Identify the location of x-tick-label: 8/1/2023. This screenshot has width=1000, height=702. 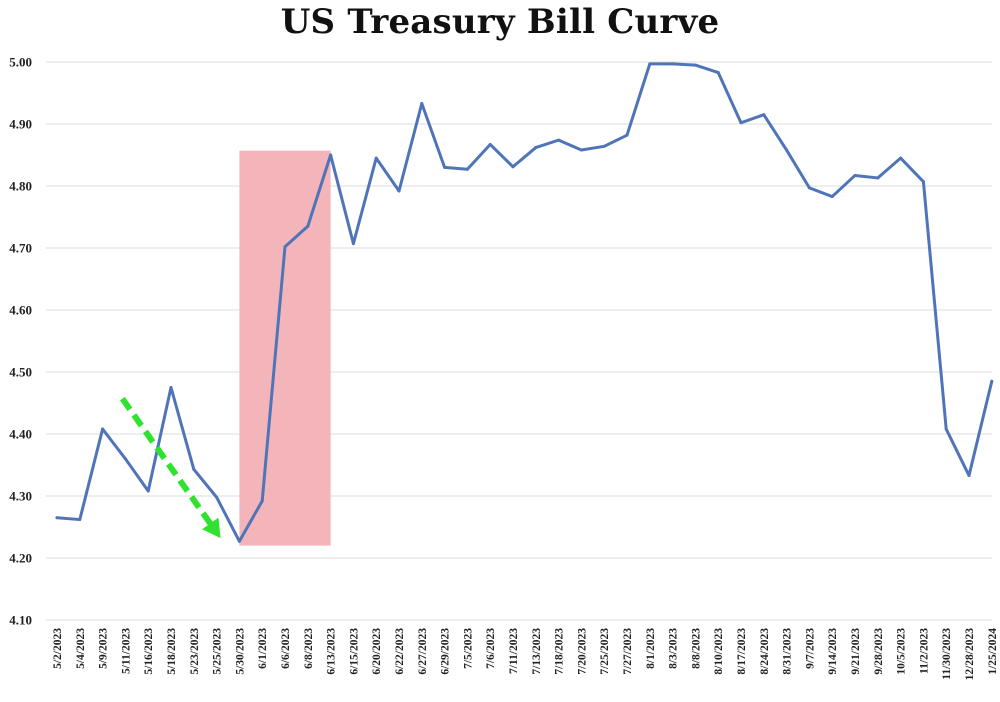
(651, 648).